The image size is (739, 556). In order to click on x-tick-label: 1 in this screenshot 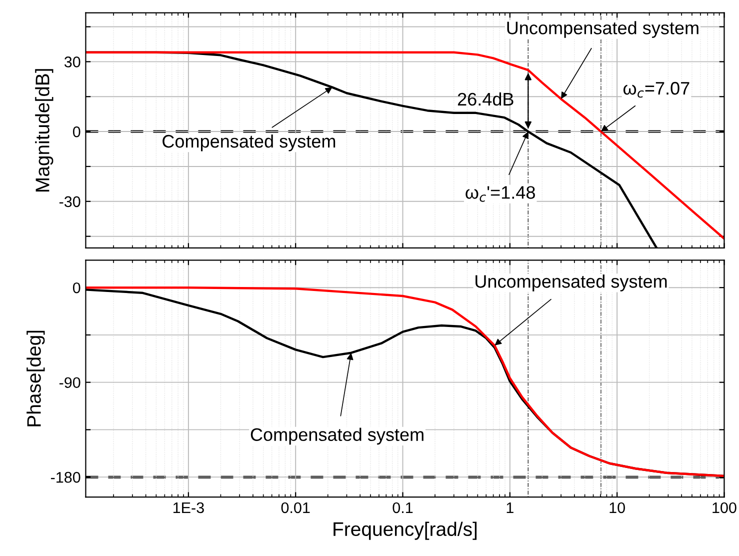, I will do `click(510, 507)`.